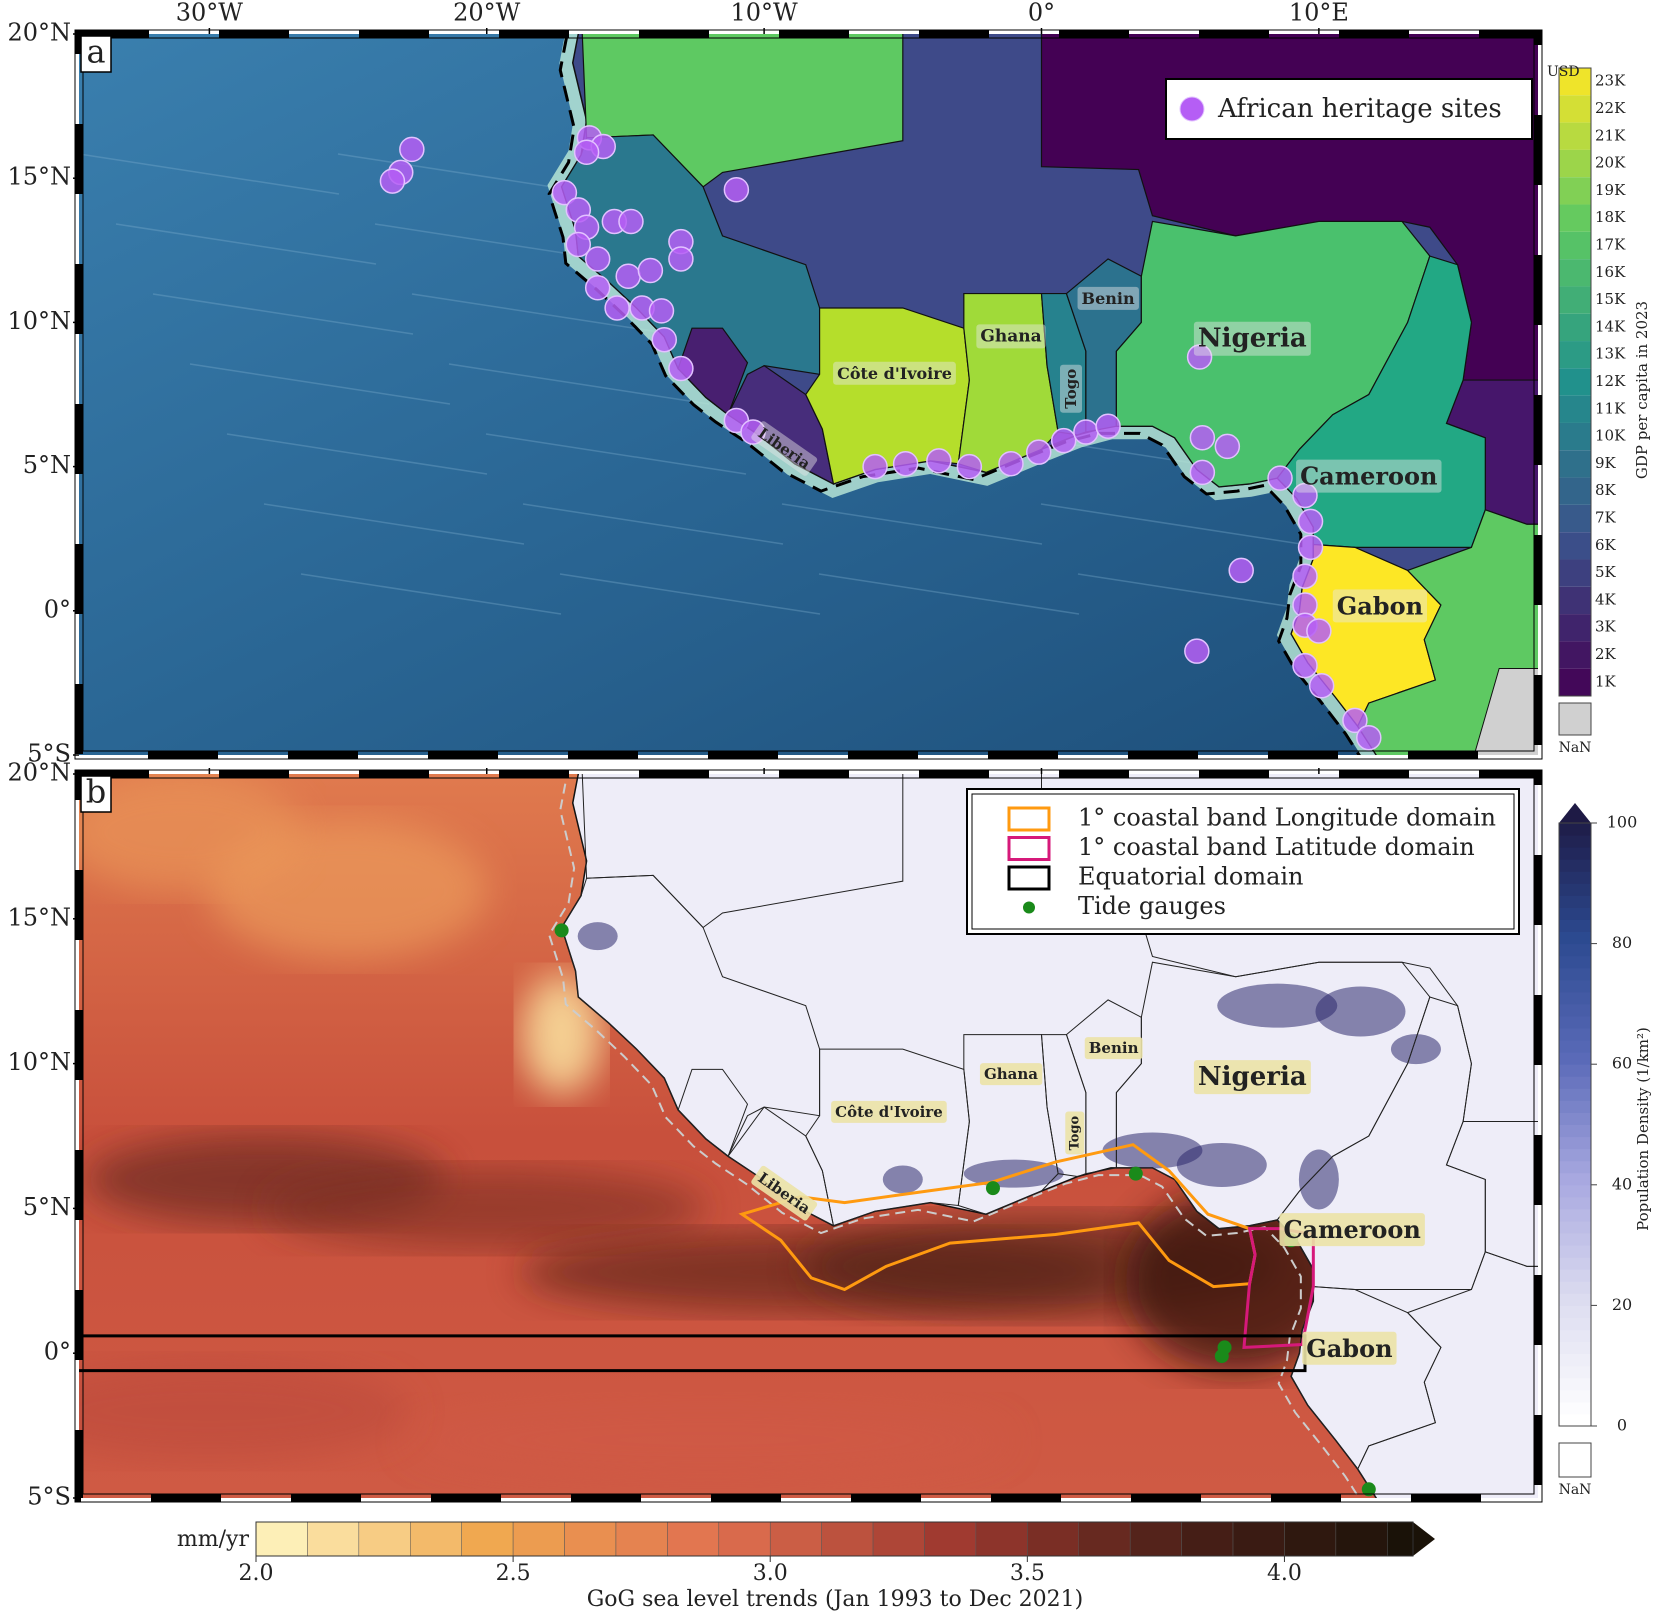 The image size is (1654, 1613). Describe the element at coordinates (1318, 1179) in the screenshot. I see `population-cluster` at that location.